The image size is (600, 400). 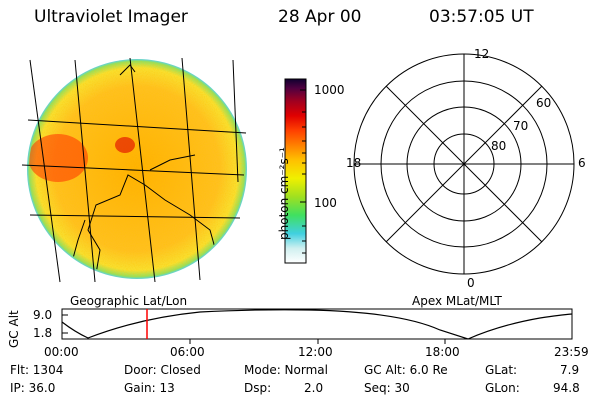 What do you see at coordinates (314, 388) in the screenshot?
I see `info-dsp-value: 2.0` at bounding box center [314, 388].